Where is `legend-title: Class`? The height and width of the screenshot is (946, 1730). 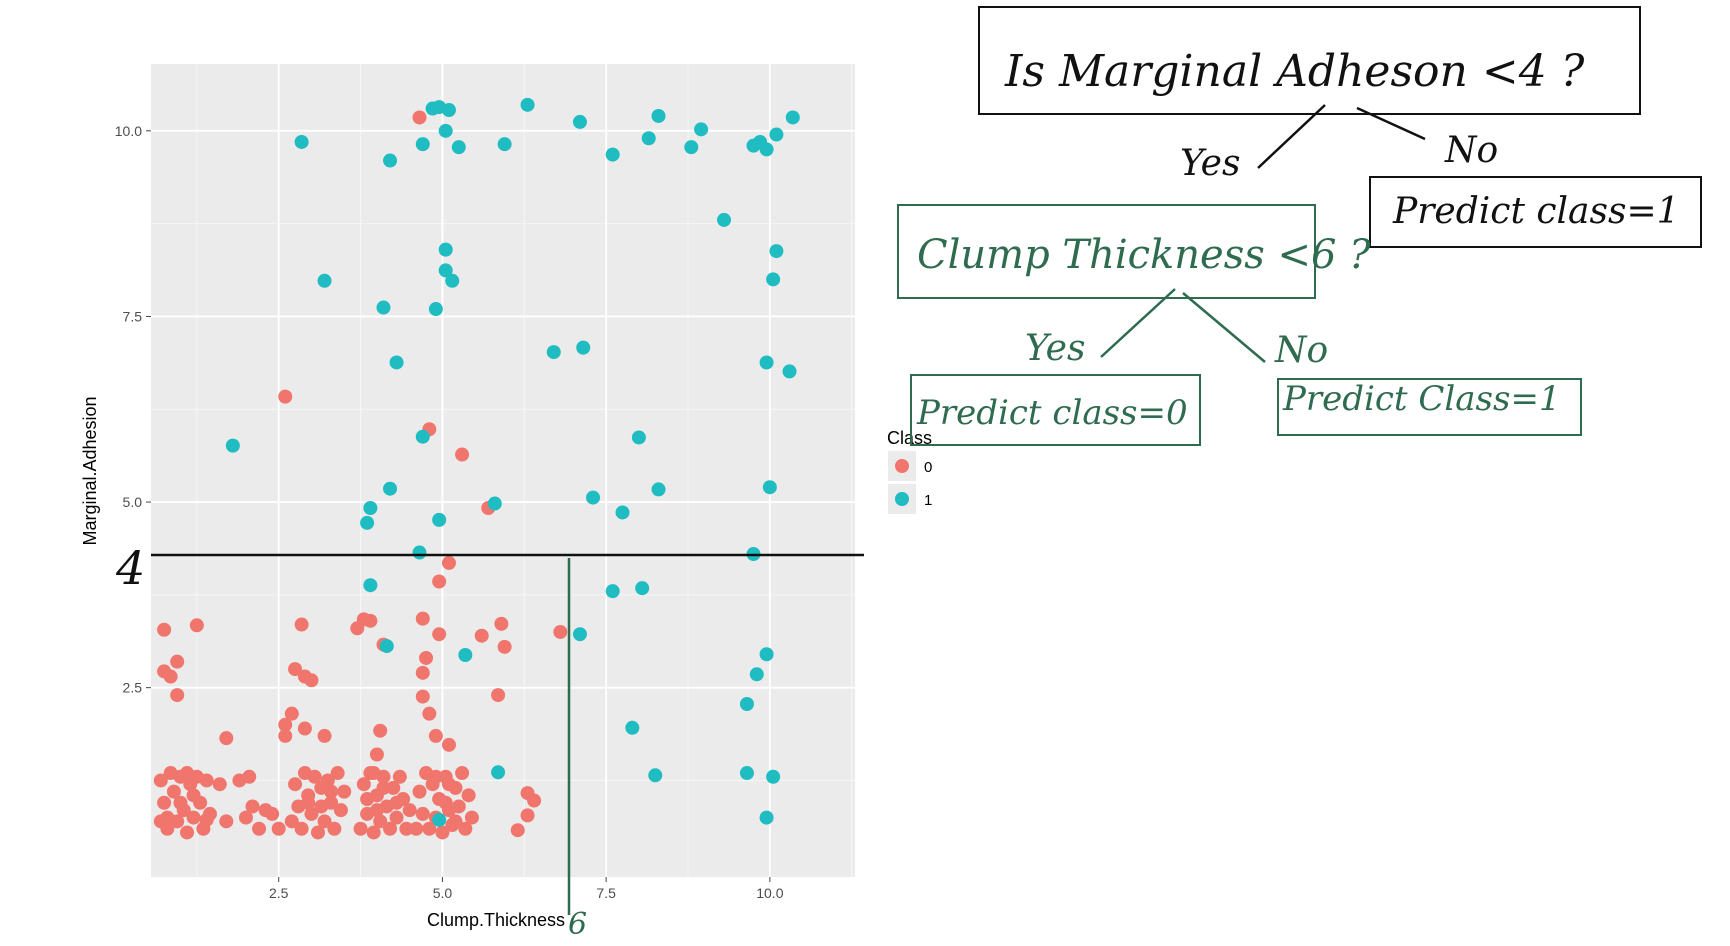 legend-title: Class is located at coordinates (909, 438).